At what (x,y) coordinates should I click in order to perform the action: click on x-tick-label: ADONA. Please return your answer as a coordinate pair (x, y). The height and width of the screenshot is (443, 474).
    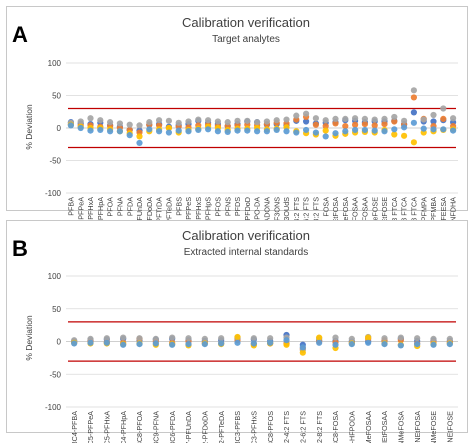
    Looking at the image, I should click on (267, 210).